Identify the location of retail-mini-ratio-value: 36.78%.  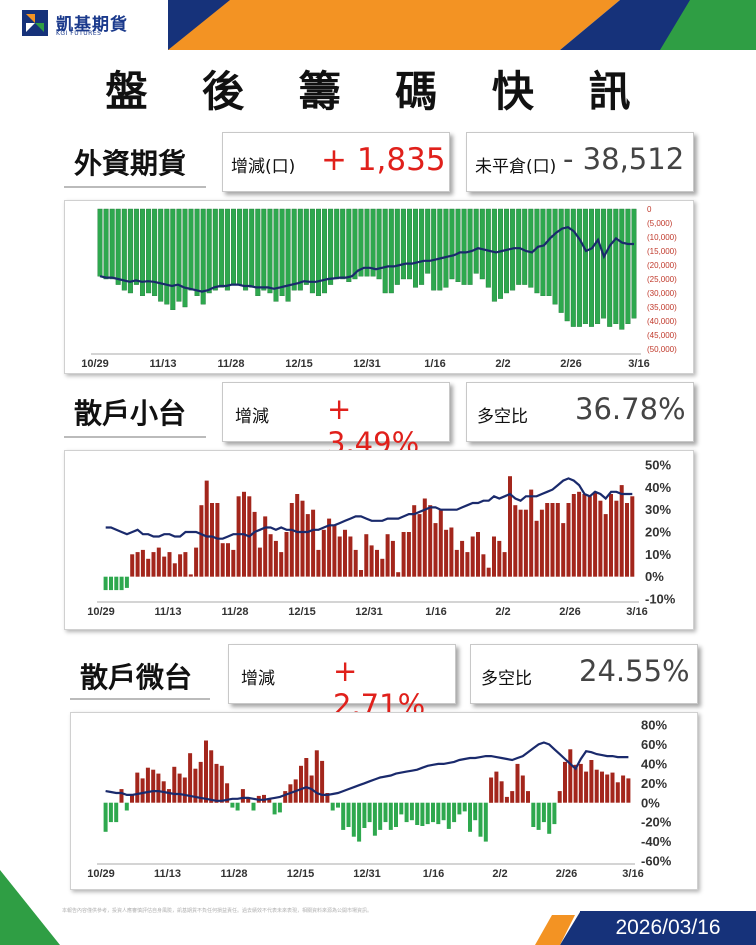
(630, 409).